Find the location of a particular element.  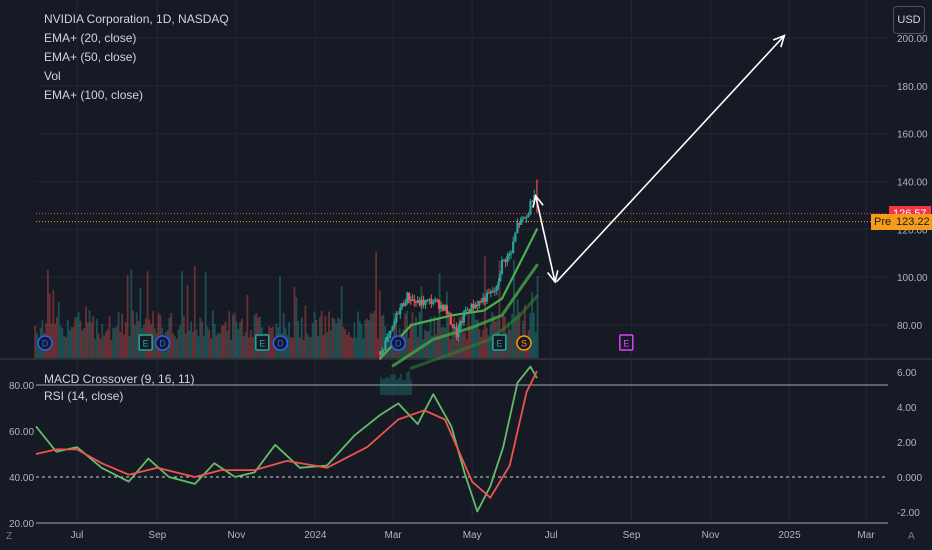

indicator-rsi: RSI (14, close) is located at coordinates (84, 396).